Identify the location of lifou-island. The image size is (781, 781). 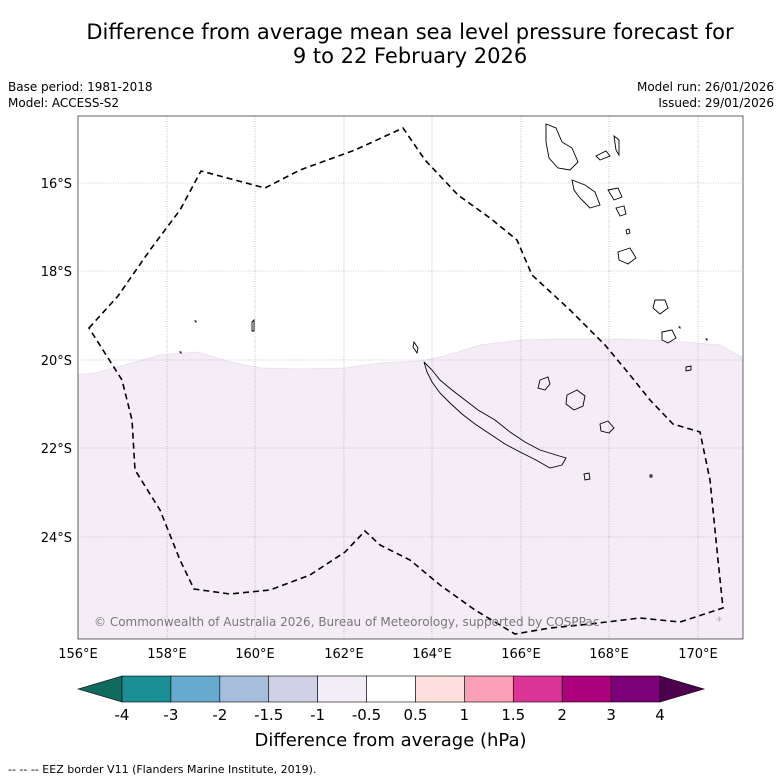
(575, 400).